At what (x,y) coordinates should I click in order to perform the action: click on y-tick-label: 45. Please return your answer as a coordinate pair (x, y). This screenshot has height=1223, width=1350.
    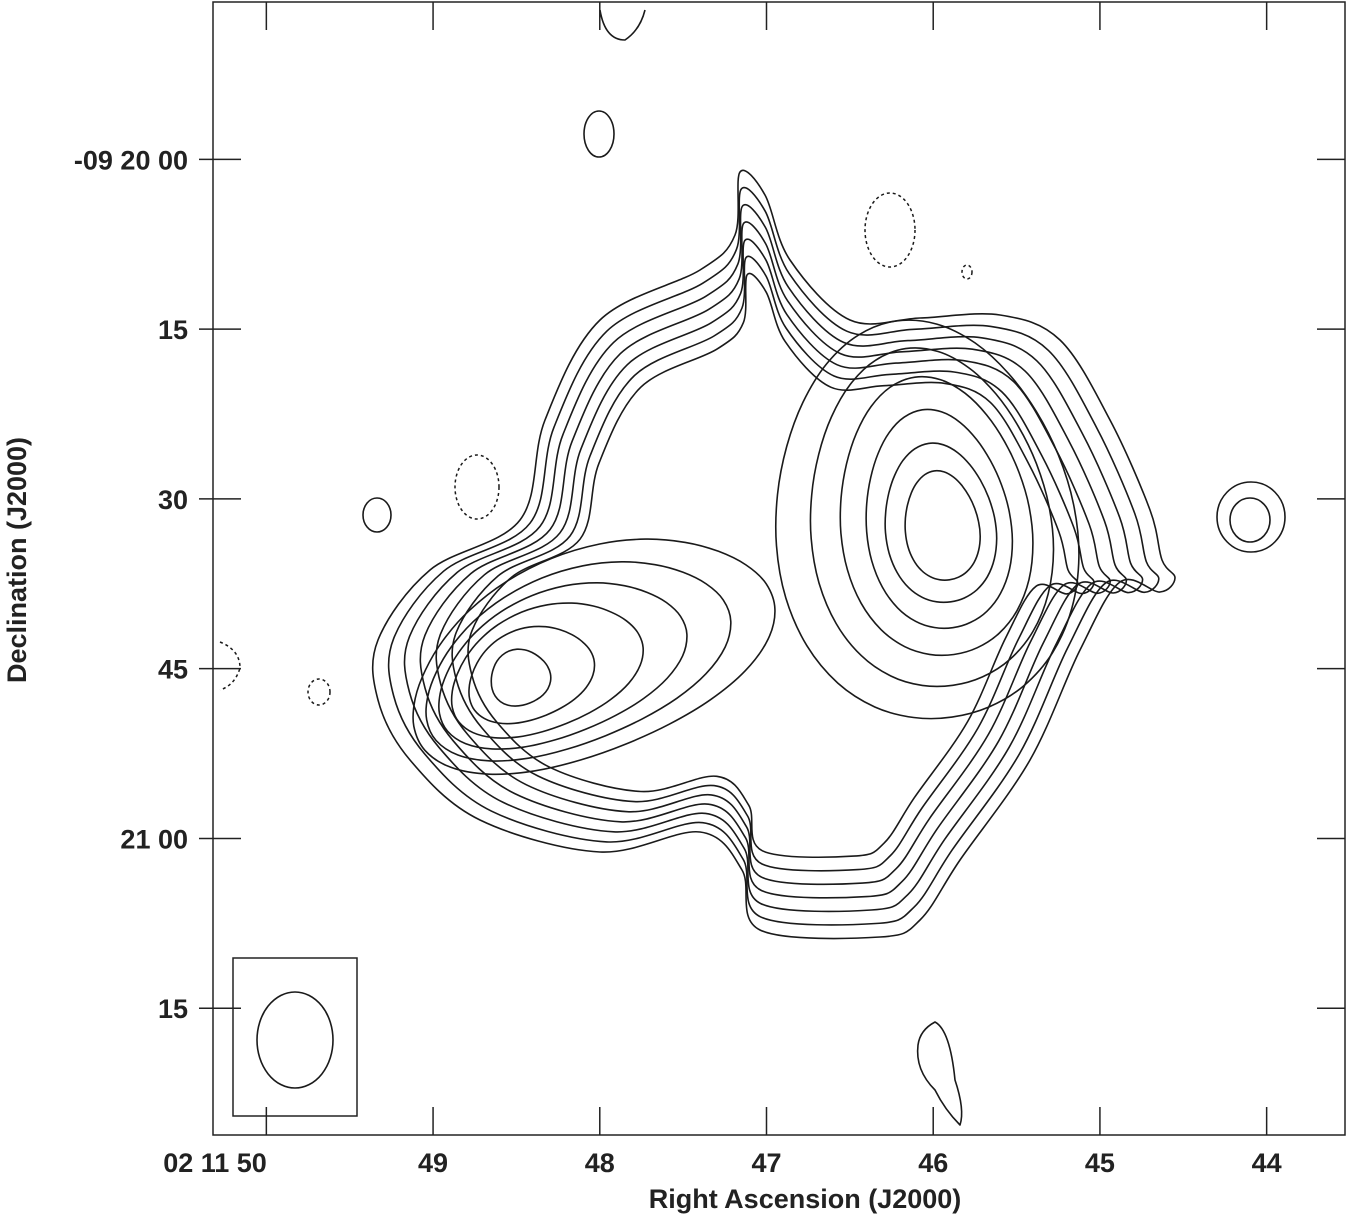
    Looking at the image, I should click on (173, 670).